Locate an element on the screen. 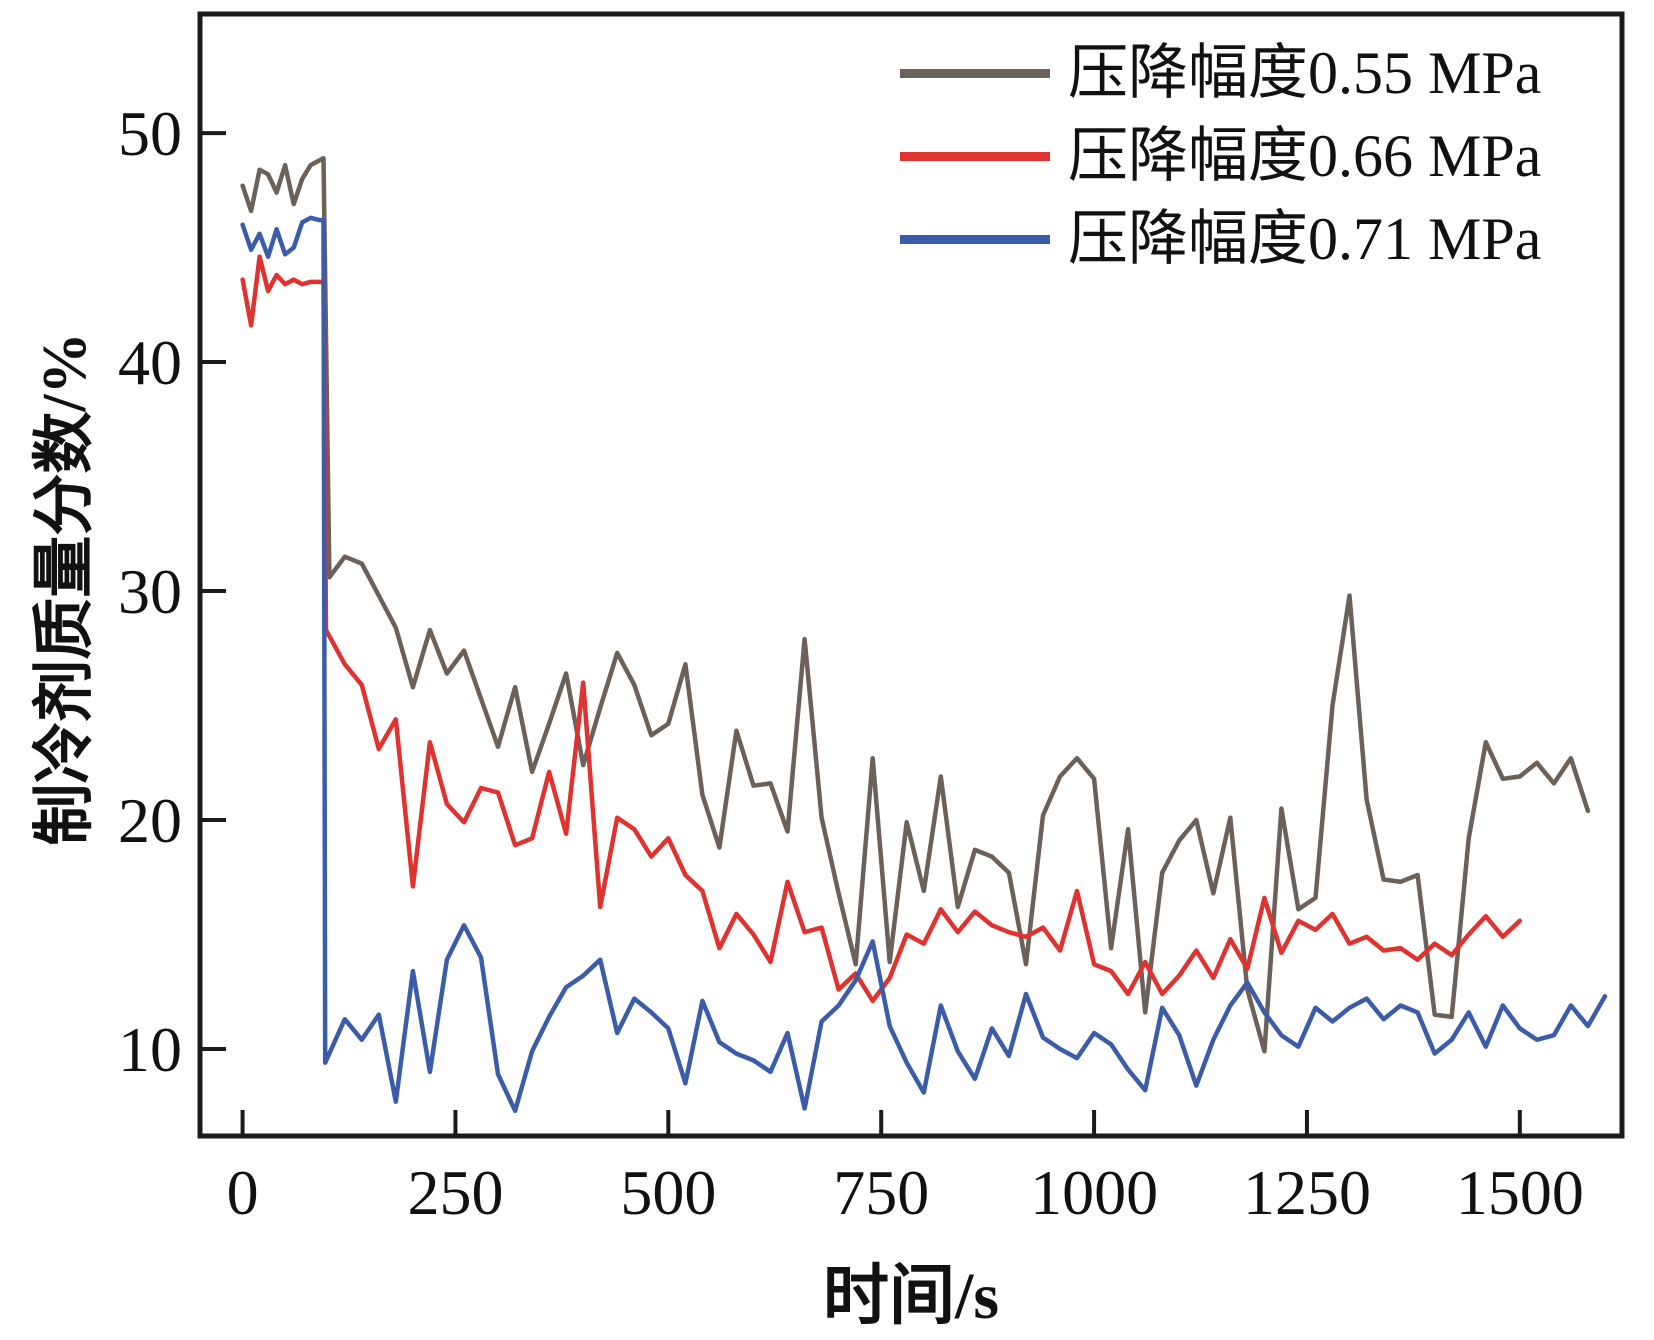 This screenshot has width=1654, height=1340. legend: 压降幅度0.55 MPa 压降幅度0.66 MPa 压降幅度0.71 MPa is located at coordinates (1220, 166).